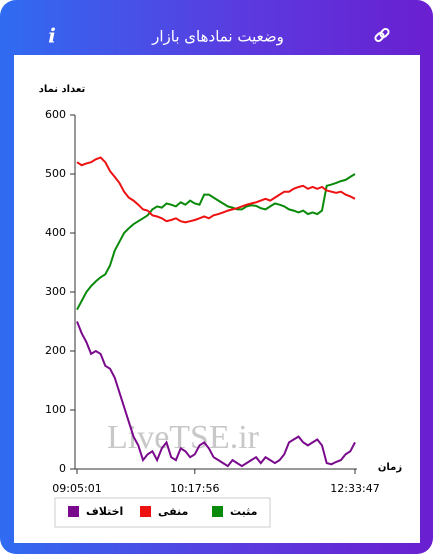 The width and height of the screenshot is (433, 554). What do you see at coordinates (55, 291) in the screenshot?
I see `y-tick-label: 300` at bounding box center [55, 291].